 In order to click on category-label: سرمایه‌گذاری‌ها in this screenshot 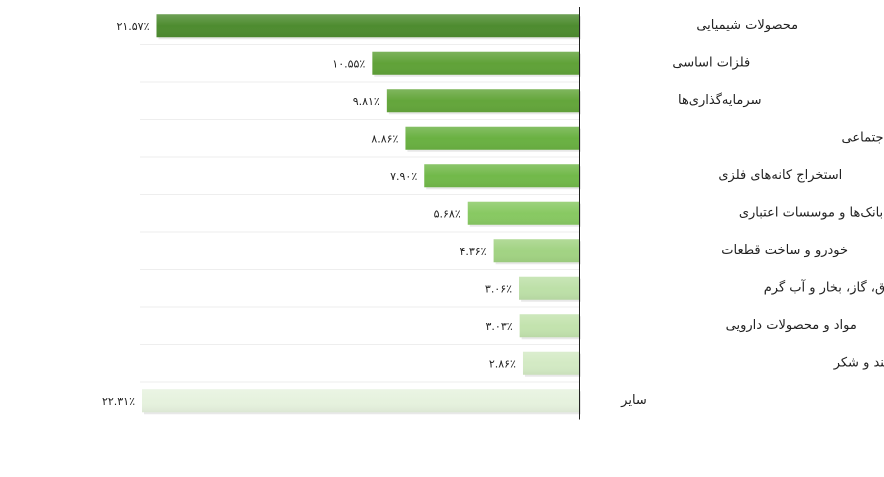, I will do `click(719, 100)`.